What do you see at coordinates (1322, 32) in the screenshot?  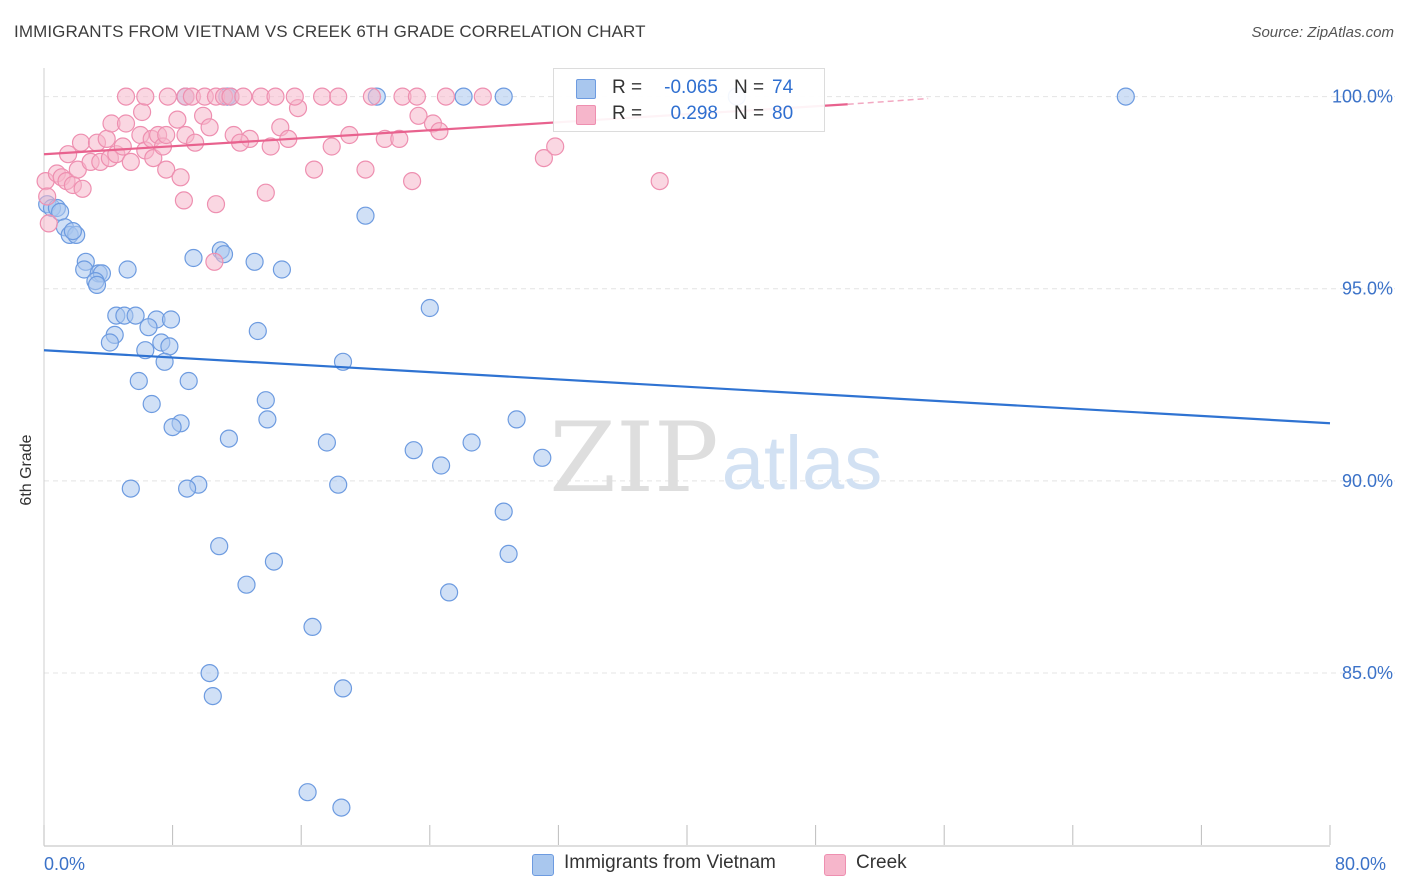 I see `source-credit: Source: ZipAtlas.com` at bounding box center [1322, 32].